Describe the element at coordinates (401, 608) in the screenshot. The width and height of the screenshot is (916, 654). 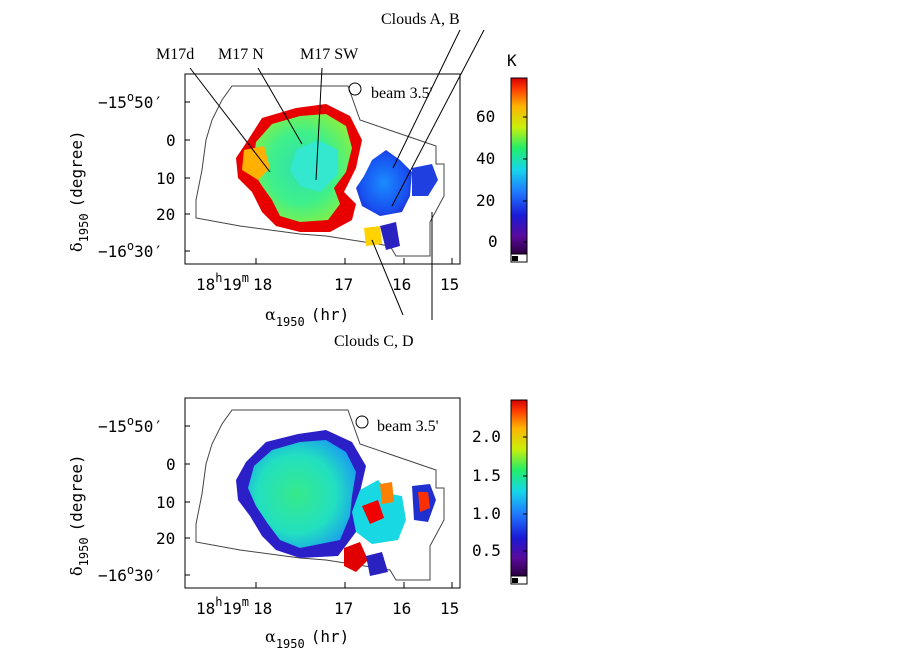
I see `bottom-xtick-16: 16` at that location.